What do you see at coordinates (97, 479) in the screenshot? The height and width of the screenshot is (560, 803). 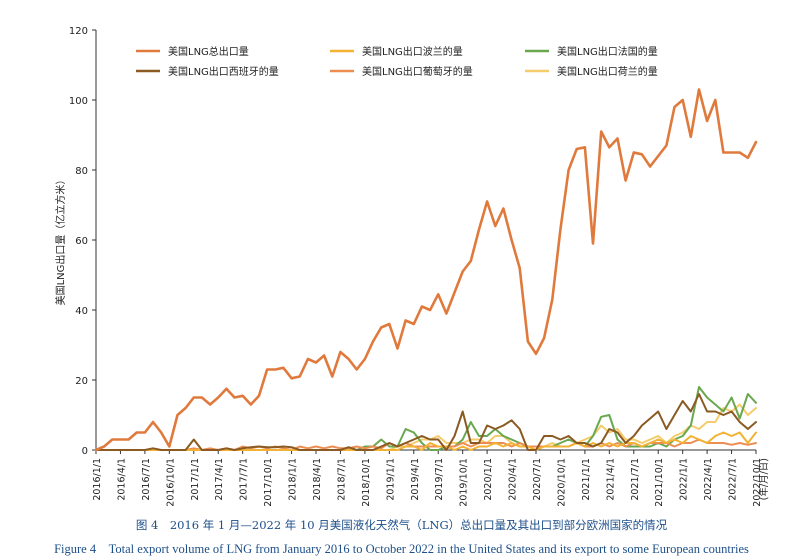 I see `x-tick-label: 2016/1/1` at bounding box center [97, 479].